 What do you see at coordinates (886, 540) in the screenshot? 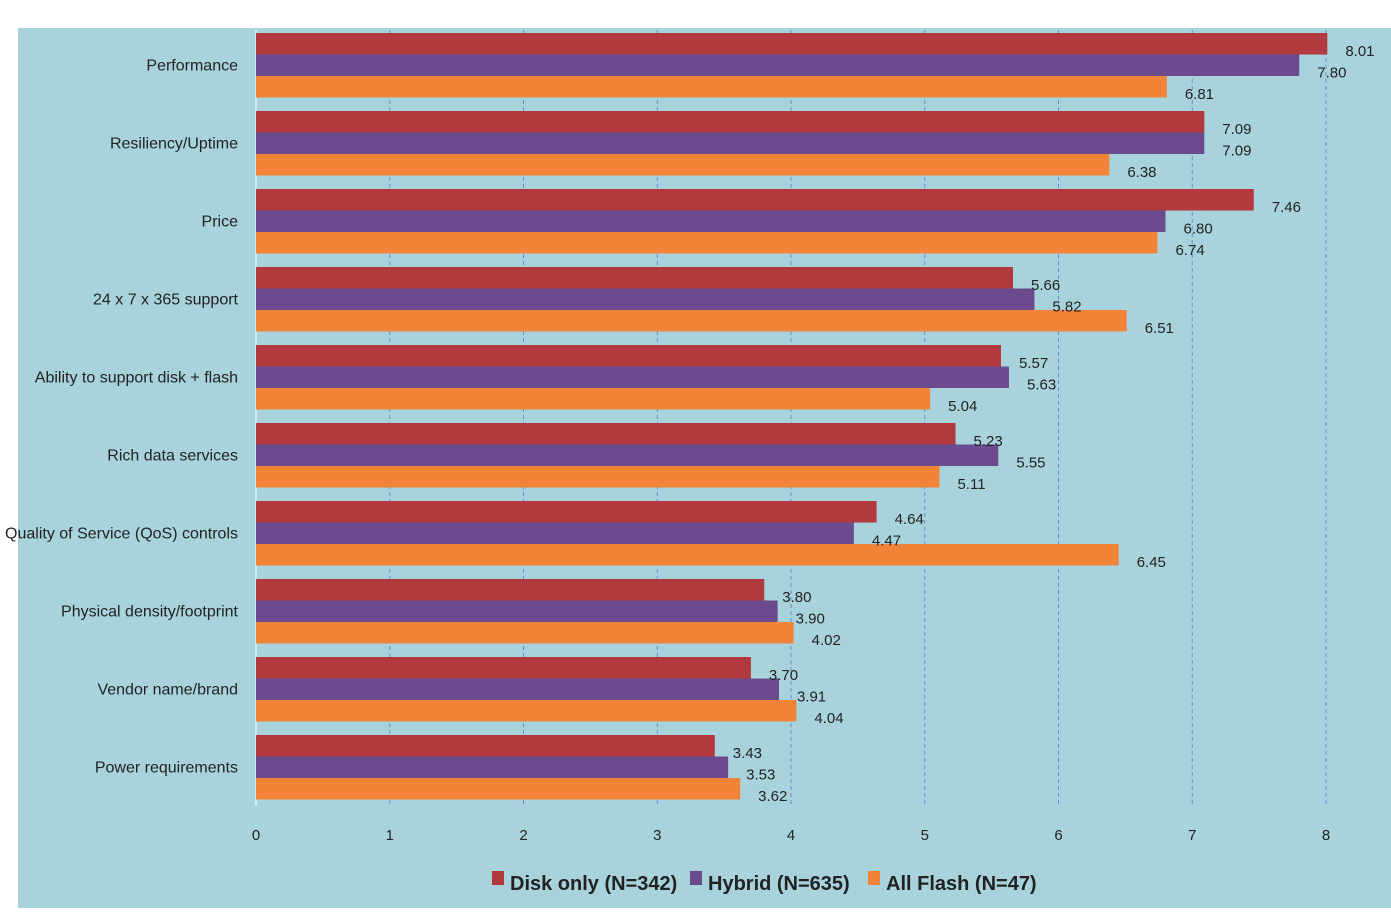
I see `bar-value-label: 4.47` at bounding box center [886, 540].